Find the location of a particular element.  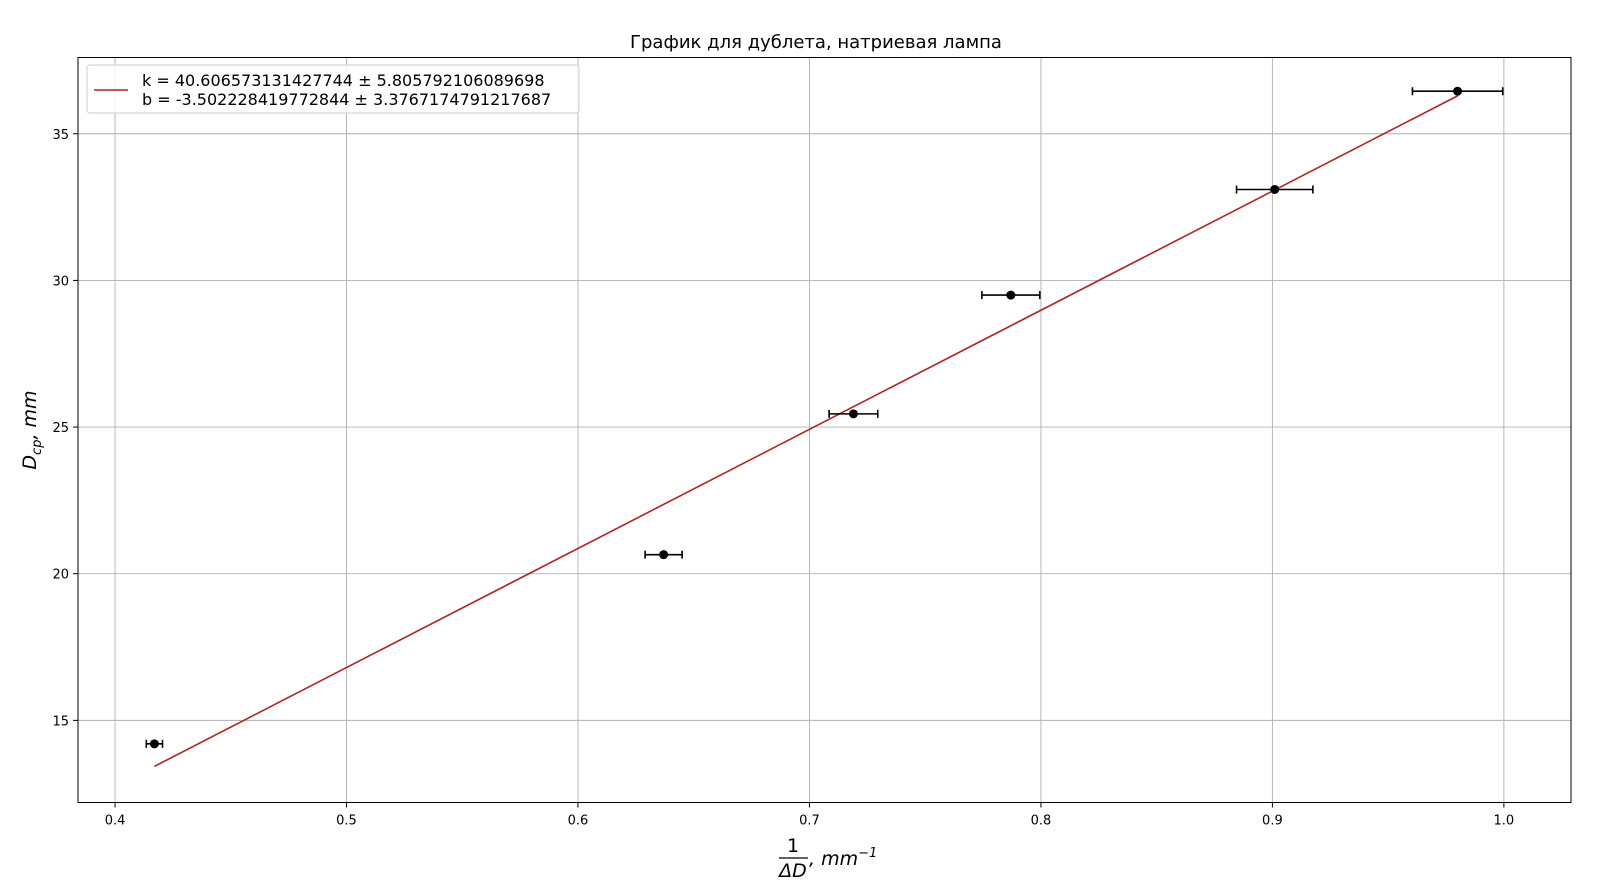

y-tick-label: 20 is located at coordinates (60, 575).